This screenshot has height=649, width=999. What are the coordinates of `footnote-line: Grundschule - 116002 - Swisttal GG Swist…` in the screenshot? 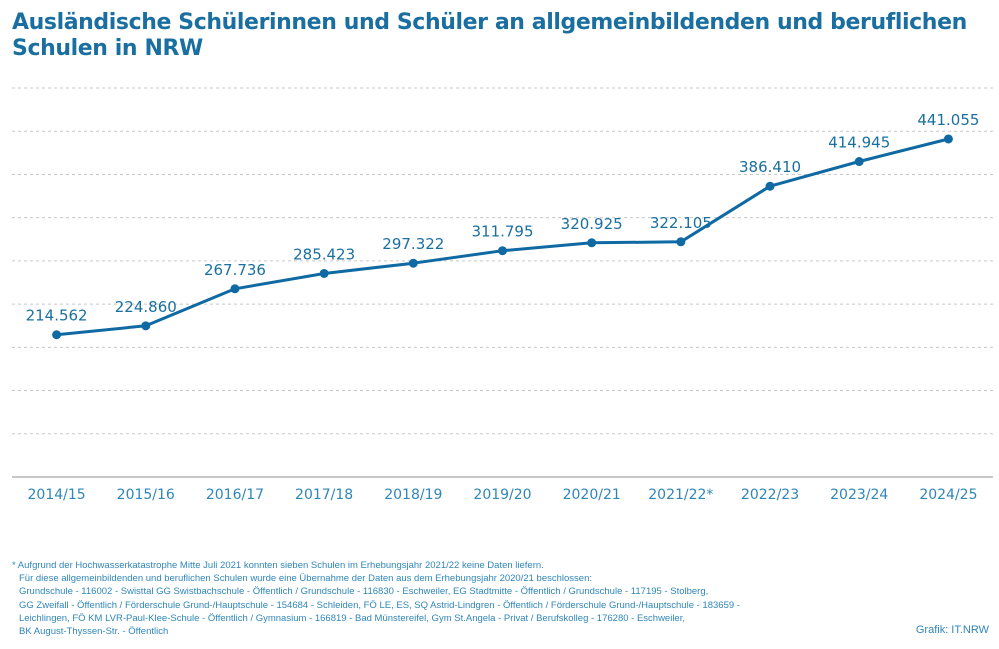 It's located at (364, 592).